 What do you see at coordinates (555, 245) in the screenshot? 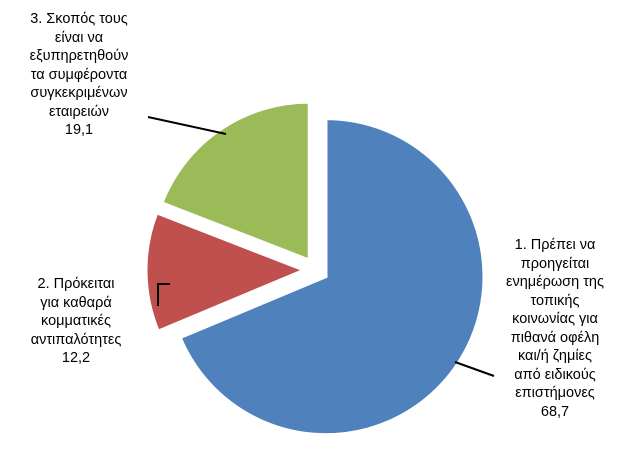
I see `slice-label-line: 1. Πρέπει να` at bounding box center [555, 245].